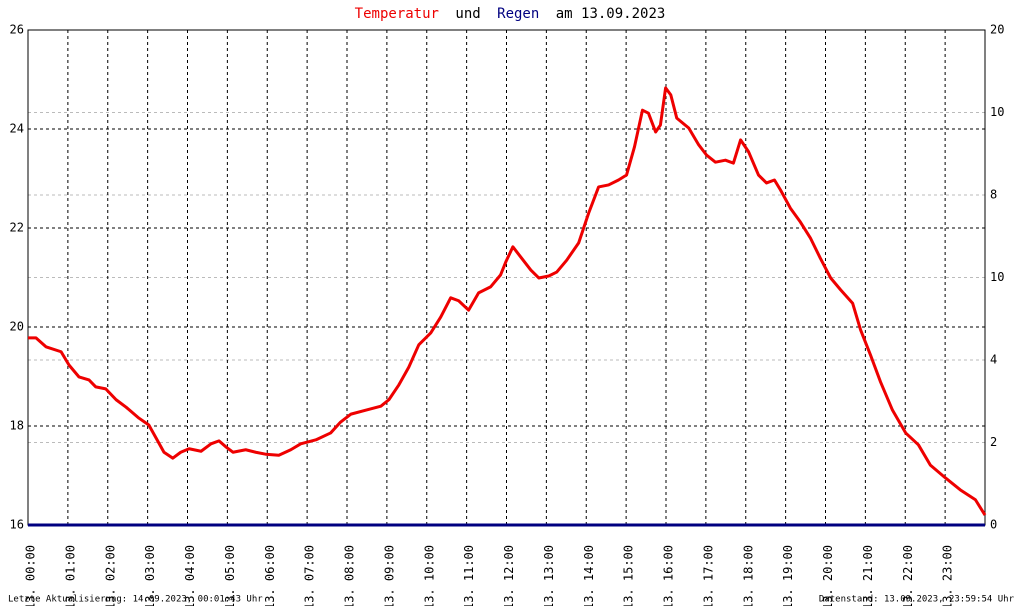 The image size is (1020, 606). What do you see at coordinates (469, 575) in the screenshot?
I see `x-tick-label: 13. 11:00` at bounding box center [469, 575].